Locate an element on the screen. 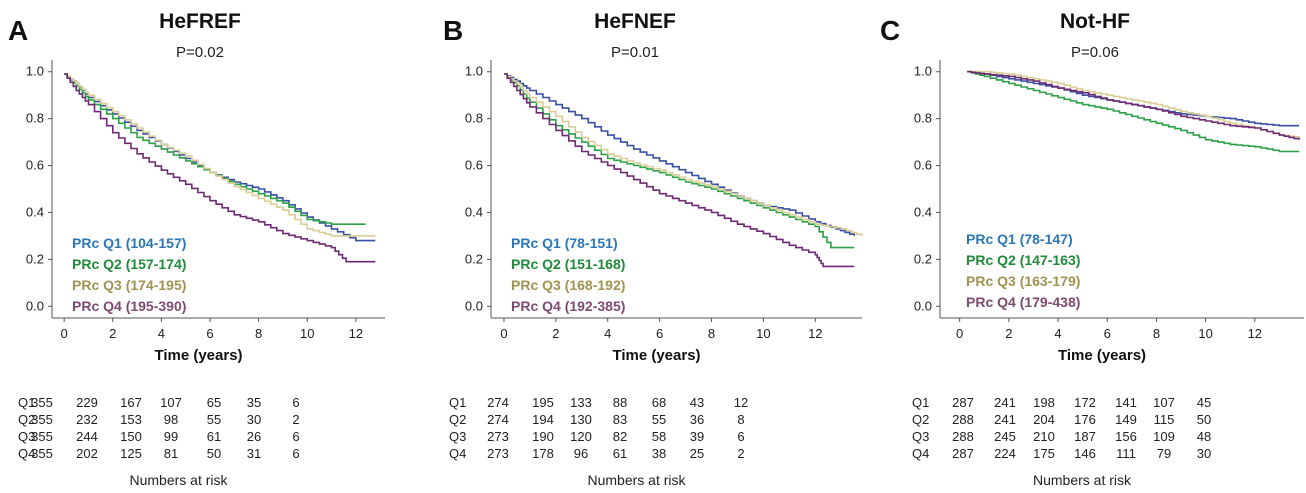 Image resolution: width=1306 pixels, height=493 pixels. legend-entry-q3: PRc Q3 (168-192) is located at coordinates (568, 285).